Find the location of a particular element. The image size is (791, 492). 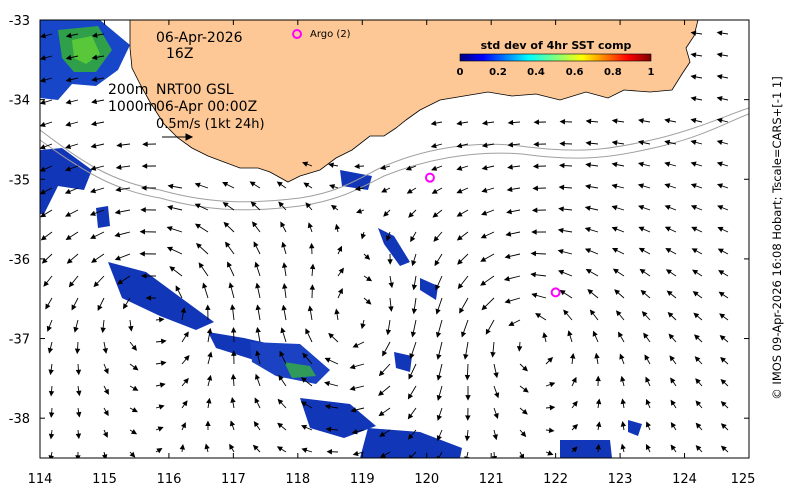

product-label: NRT00 GSL is located at coordinates (195, 90).